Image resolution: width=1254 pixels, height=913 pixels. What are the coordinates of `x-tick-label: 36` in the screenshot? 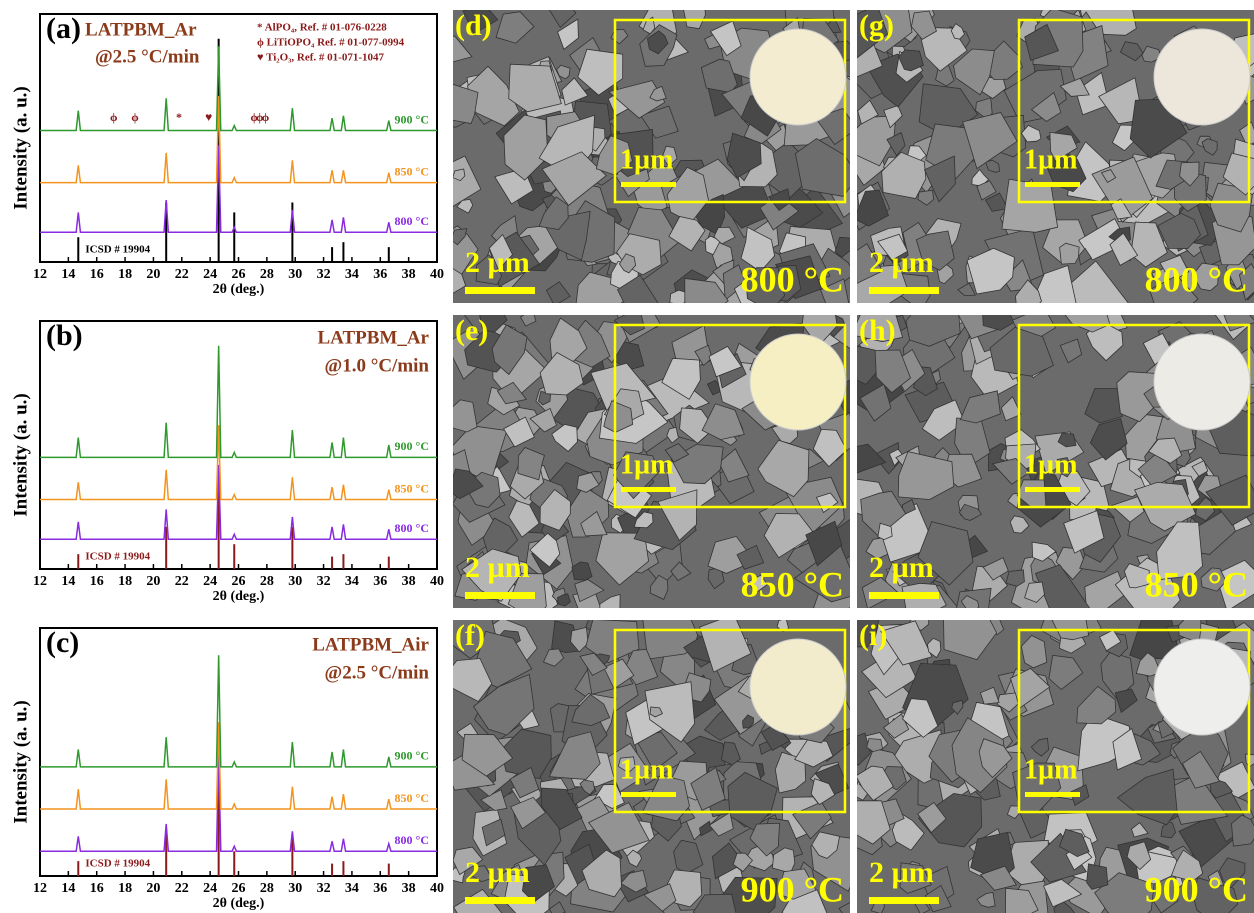 It's located at (380, 274).